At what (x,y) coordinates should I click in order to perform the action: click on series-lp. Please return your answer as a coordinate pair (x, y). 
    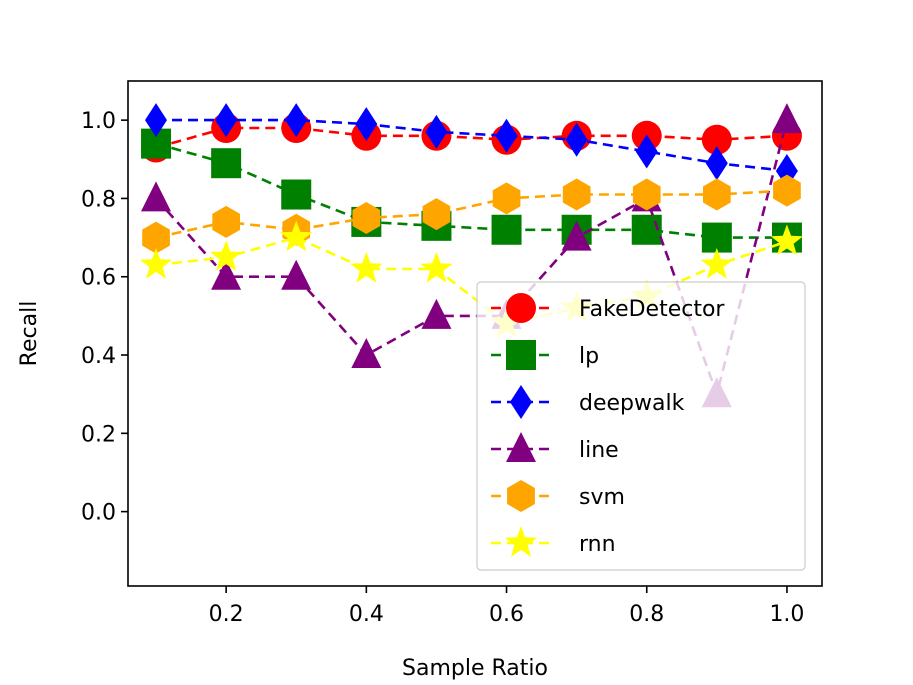
    Looking at the image, I should click on (471, 190).